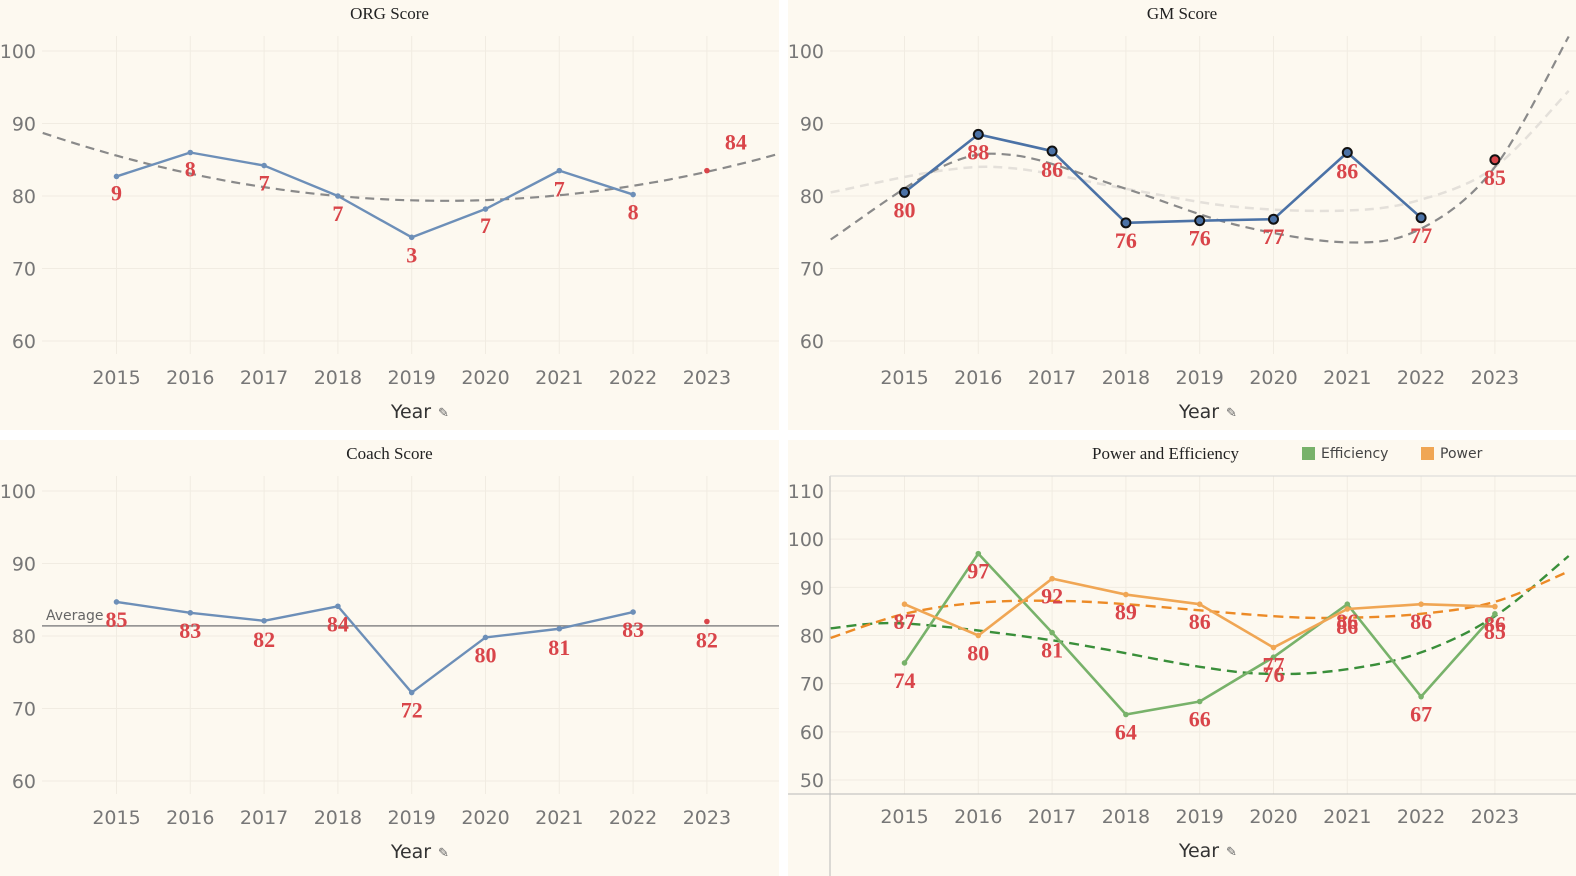 Image resolution: width=1576 pixels, height=876 pixels. Describe the element at coordinates (1200, 621) in the screenshot. I see `power-data-label: 86` at that location.